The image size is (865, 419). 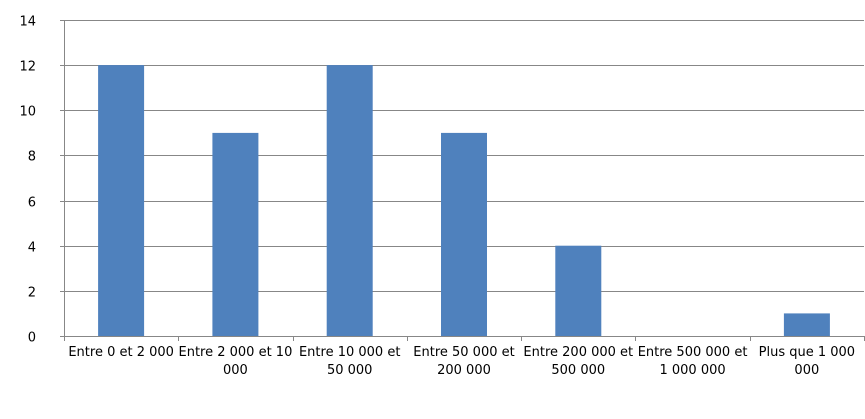 I want to click on x-tick-label: Entre 10 000 et 50 000, so click(x=349, y=361).